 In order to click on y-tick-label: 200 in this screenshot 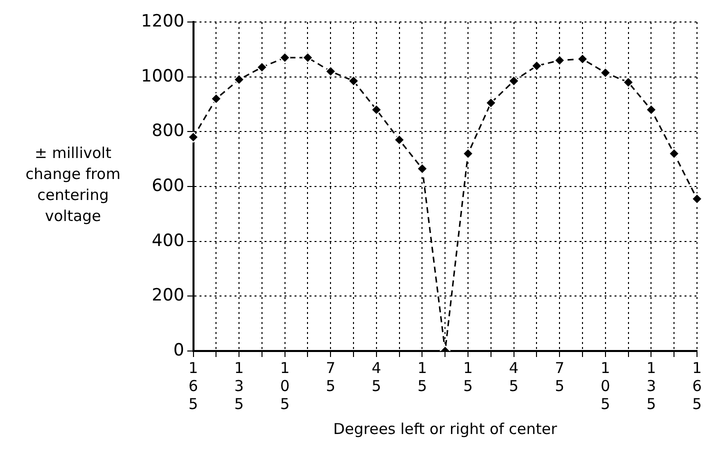, I will do `click(168, 296)`.